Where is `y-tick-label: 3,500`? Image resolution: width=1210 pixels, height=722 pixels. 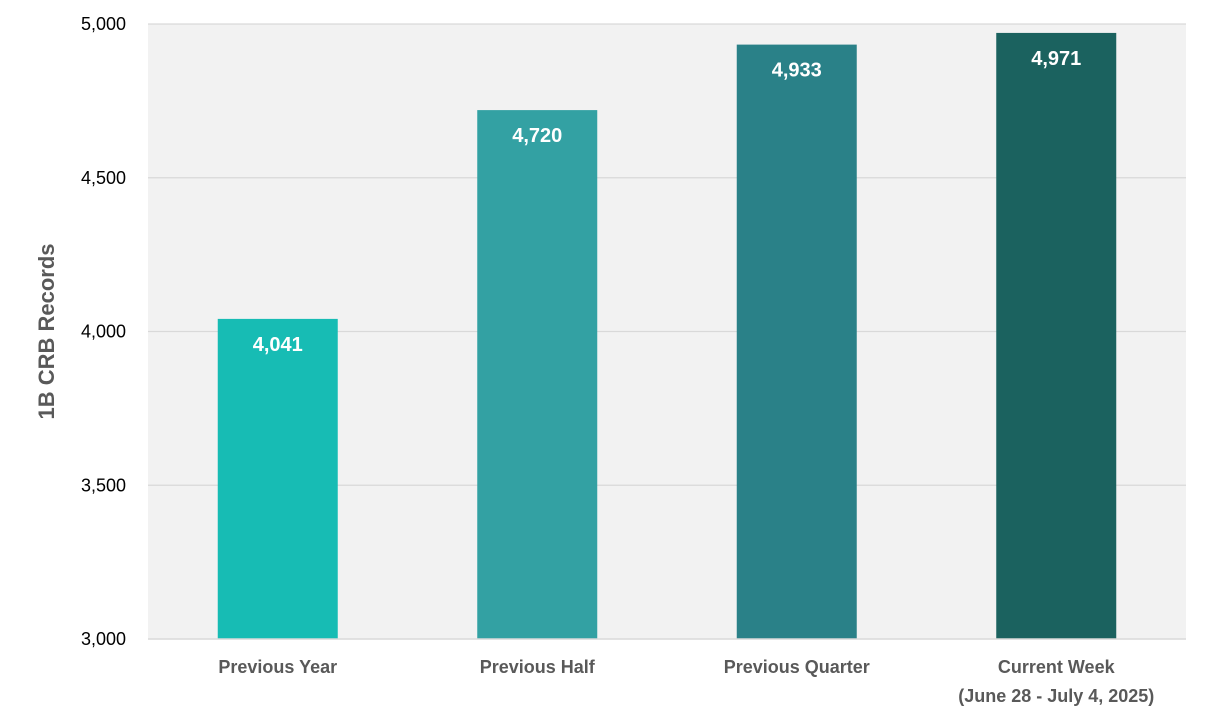
y-tick-label: 3,500 is located at coordinates (103, 485).